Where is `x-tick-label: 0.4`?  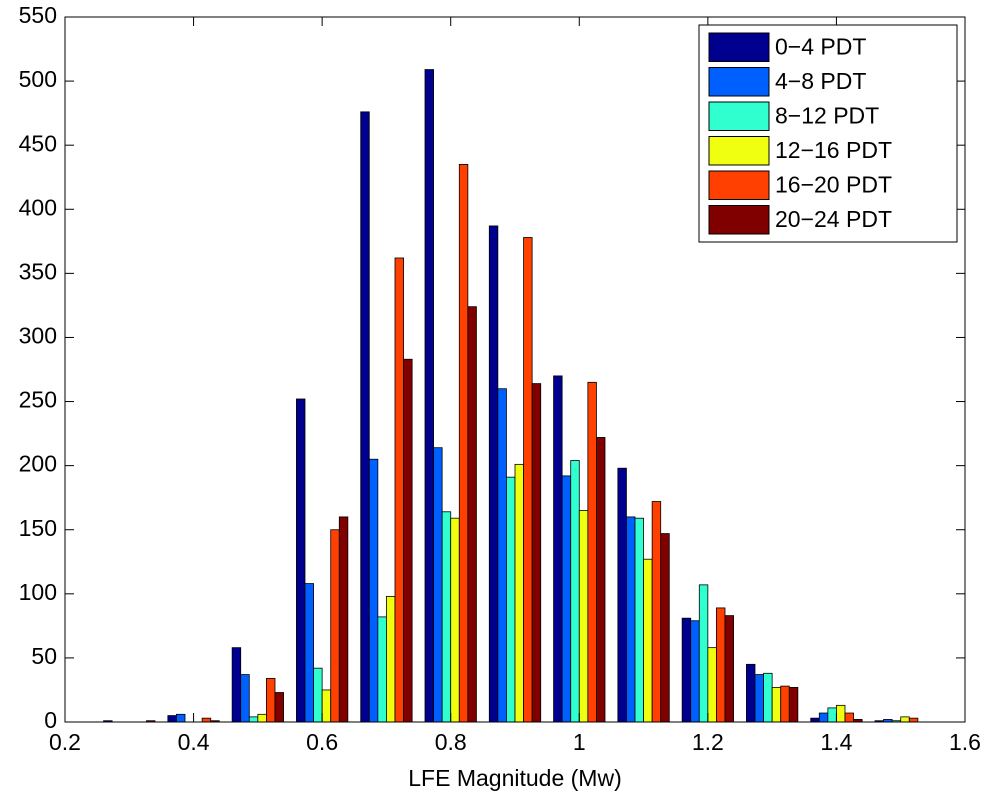
x-tick-label: 0.4 is located at coordinates (194, 742).